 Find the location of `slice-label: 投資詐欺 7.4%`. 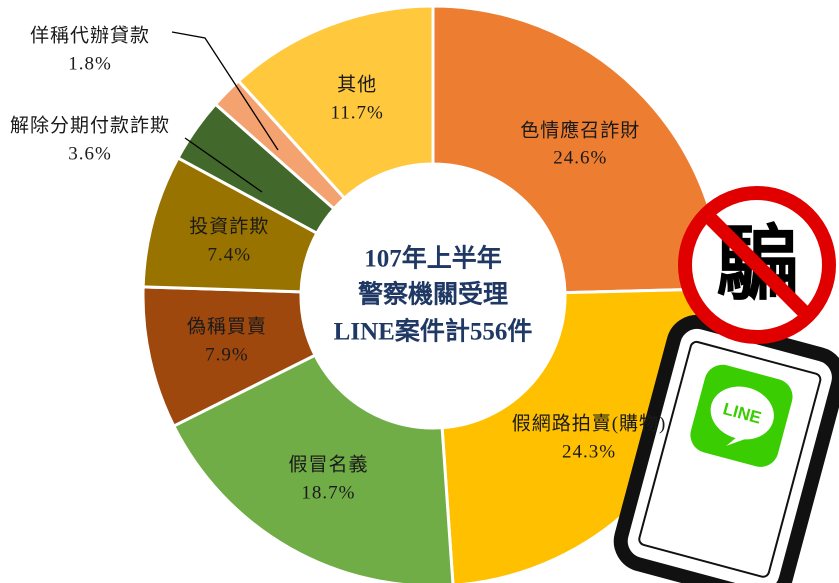

slice-label: 投資詐欺 7.4% is located at coordinates (229, 240).